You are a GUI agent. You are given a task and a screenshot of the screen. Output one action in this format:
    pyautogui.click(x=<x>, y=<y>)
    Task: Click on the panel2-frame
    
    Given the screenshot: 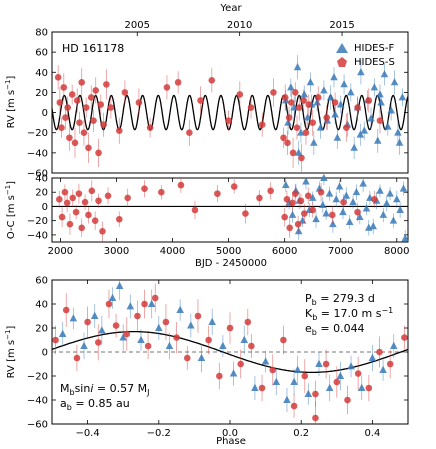 What is the action you would take?
    pyautogui.click(x=230, y=210)
    